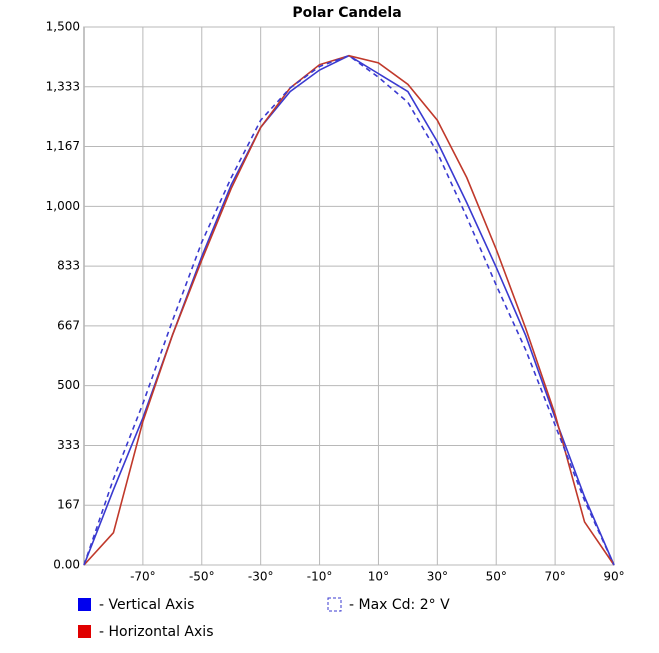 Image resolution: width=659 pixels, height=653 pixels. I want to click on y-tick-label: 1,000, so click(63, 206).